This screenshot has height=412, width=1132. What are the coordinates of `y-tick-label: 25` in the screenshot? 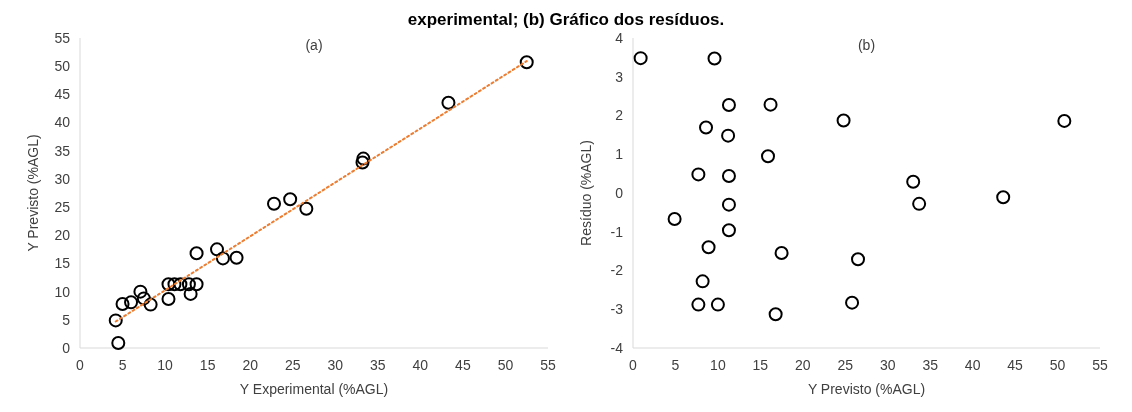 It's located at (62, 206).